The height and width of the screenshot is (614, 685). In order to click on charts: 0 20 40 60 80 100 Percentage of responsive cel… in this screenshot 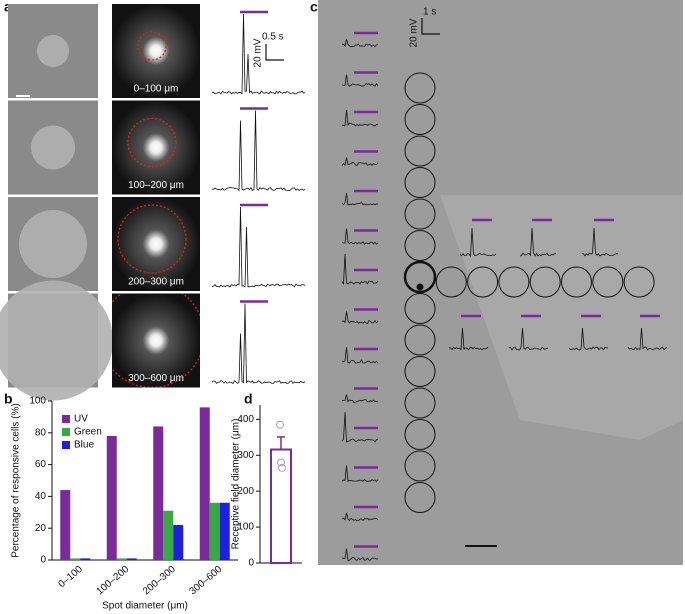, I will do `click(156, 504)`.